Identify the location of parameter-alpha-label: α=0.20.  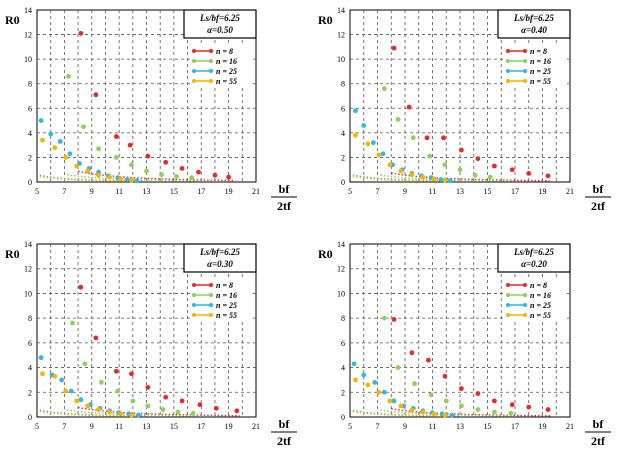
(534, 264).